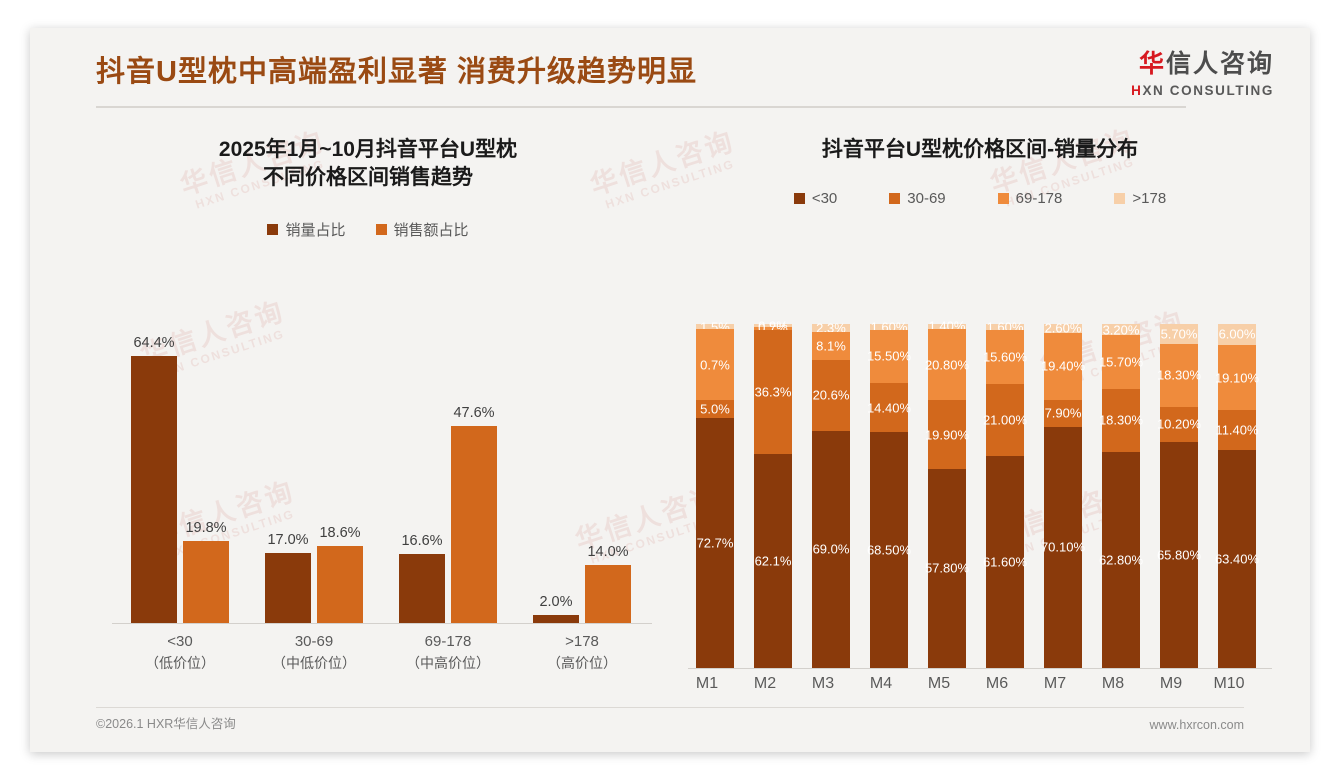 The height and width of the screenshot is (780, 1340). What do you see at coordinates (422, 541) in the screenshot?
I see `bar-value-label: 16.6%` at bounding box center [422, 541].